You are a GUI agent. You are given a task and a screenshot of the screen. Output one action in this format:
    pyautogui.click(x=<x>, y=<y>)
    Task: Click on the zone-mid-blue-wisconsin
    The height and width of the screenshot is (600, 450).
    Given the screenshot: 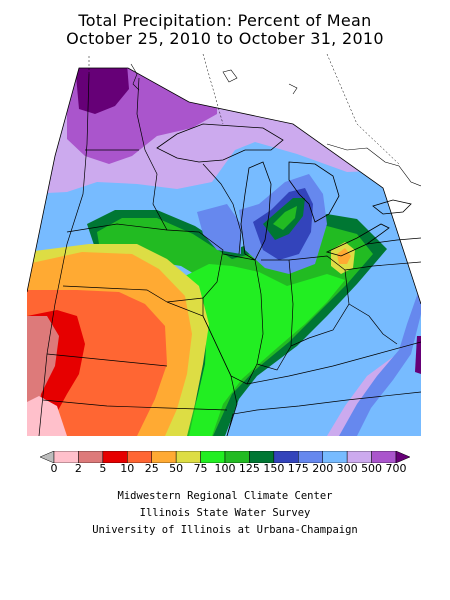 What is the action you would take?
    pyautogui.click(x=219, y=229)
    